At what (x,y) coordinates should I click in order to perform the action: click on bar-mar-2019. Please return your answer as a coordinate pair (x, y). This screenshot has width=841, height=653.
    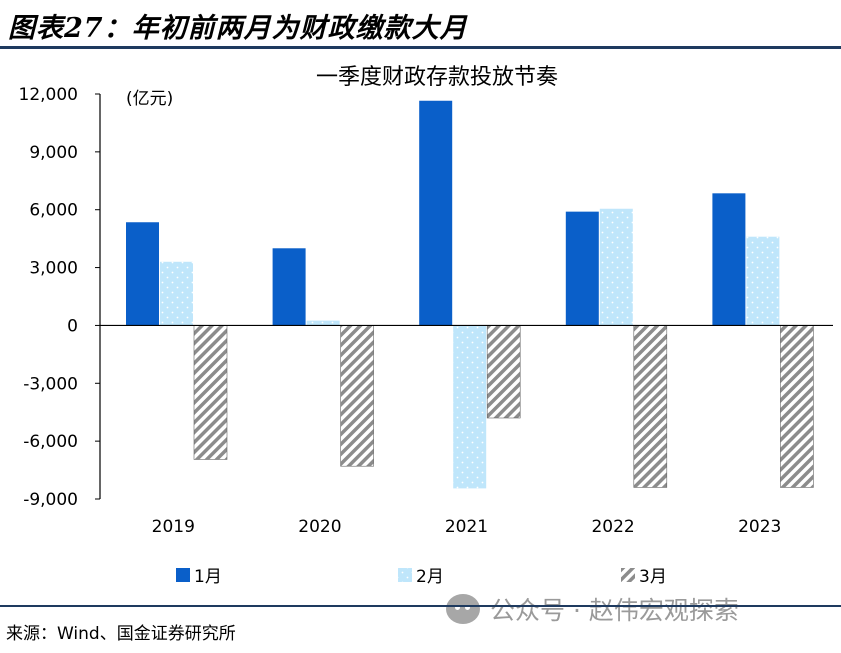
    Looking at the image, I should click on (210, 392).